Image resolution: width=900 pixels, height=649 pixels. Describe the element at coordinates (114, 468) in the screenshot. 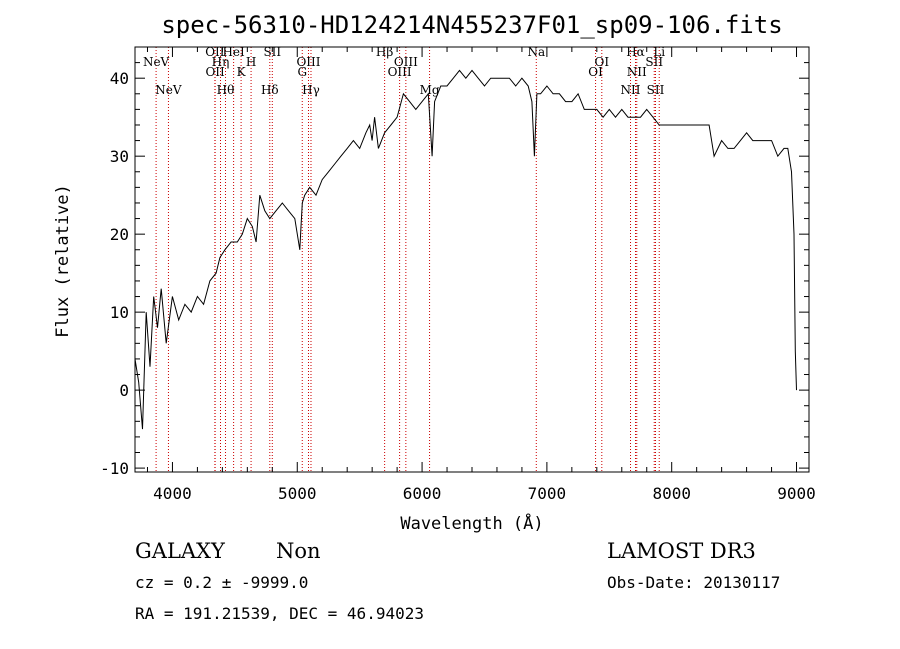

I see `y-tick-label: -10` at that location.